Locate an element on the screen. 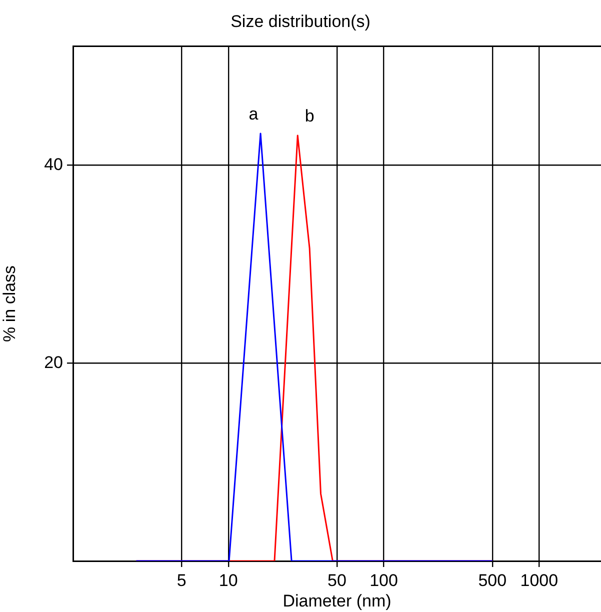 This screenshot has height=612, width=601. chart-title: Size distribution(s) is located at coordinates (300, 21).